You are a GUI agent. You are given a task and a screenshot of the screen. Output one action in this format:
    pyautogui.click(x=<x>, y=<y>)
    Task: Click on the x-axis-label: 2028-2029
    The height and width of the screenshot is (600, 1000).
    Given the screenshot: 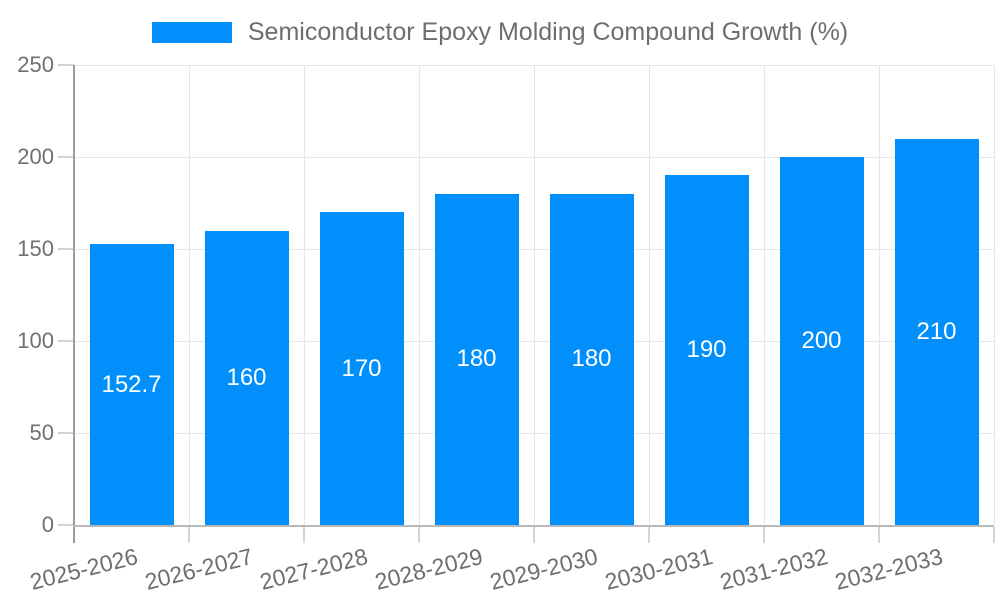 What is the action you would take?
    pyautogui.click(x=428, y=569)
    